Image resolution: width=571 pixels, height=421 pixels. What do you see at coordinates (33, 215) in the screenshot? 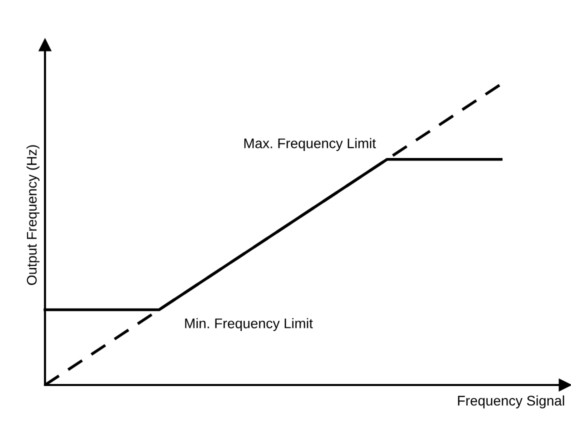
I see `y-axis-title: Output Frequency (Hz)` at bounding box center [33, 215].